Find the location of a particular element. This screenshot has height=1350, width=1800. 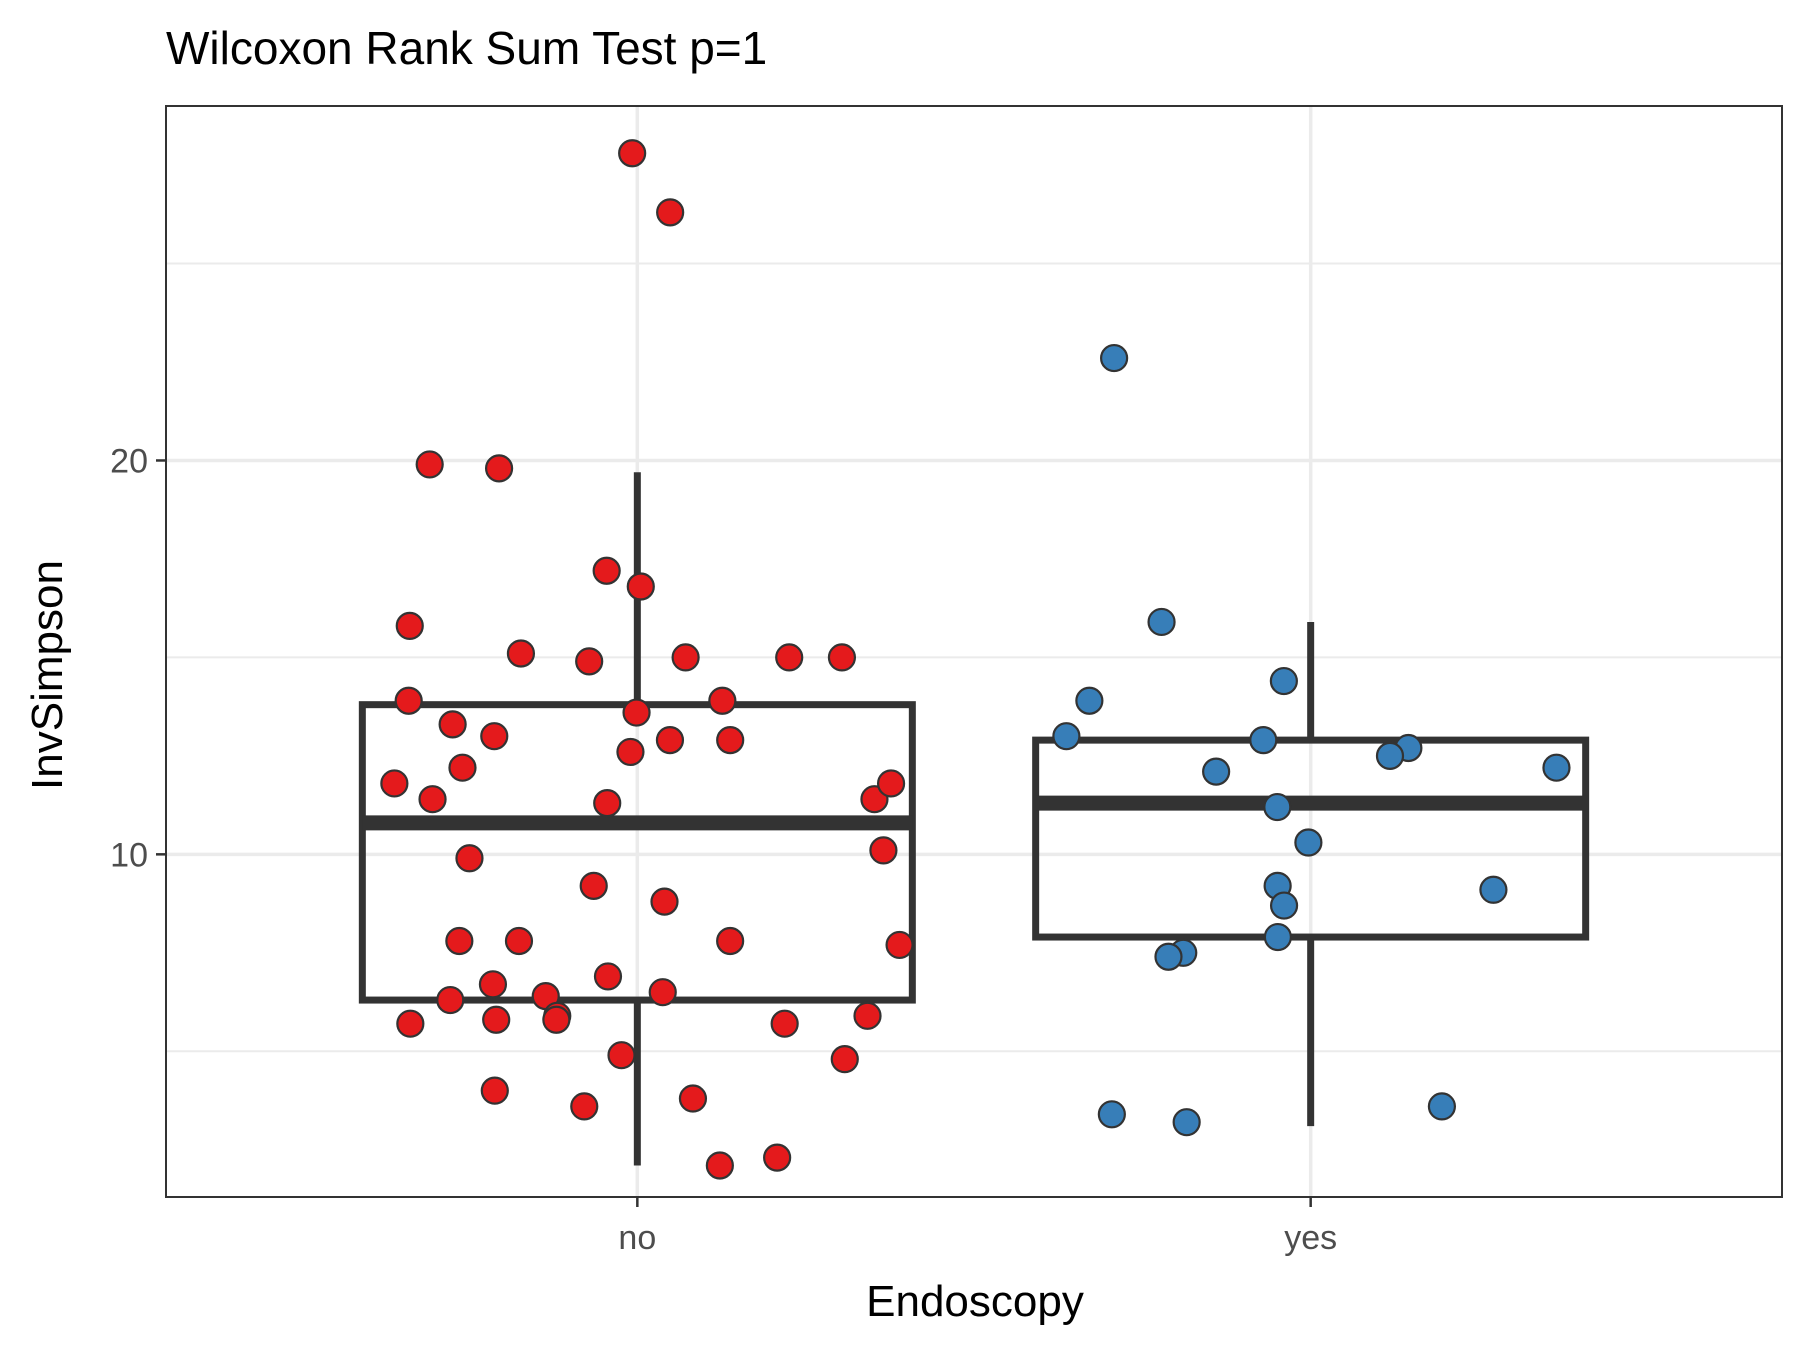

box-iqr is located at coordinates (1311, 838).